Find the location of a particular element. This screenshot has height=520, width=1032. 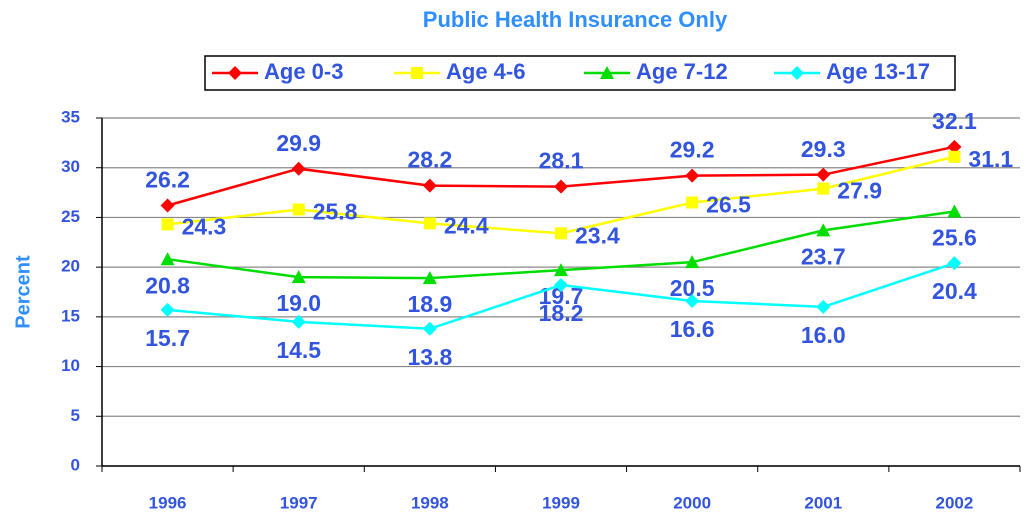

value-label: 14.5 is located at coordinates (298, 350).